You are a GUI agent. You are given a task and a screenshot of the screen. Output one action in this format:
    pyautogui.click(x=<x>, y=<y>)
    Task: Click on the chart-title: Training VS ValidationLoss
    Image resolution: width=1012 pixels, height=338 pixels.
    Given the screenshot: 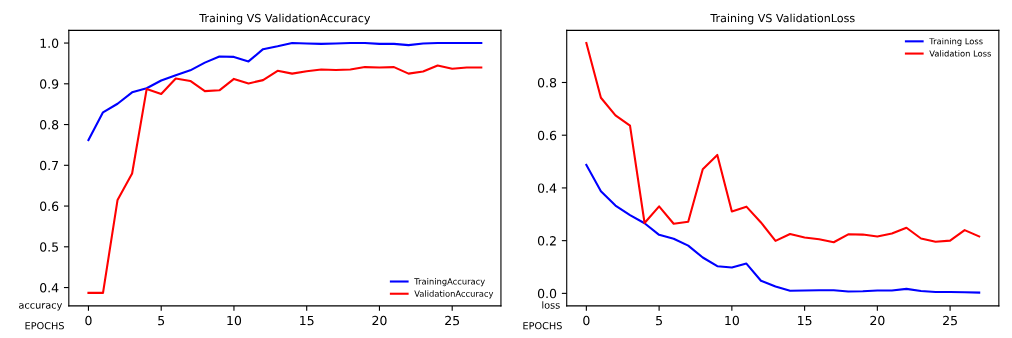 What is the action you would take?
    pyautogui.click(x=782, y=19)
    